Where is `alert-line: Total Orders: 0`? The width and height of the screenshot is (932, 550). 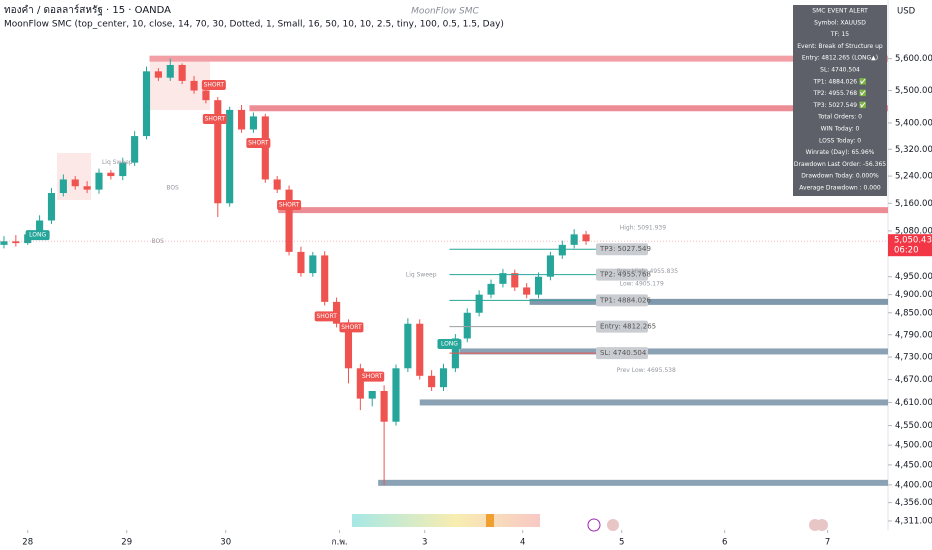 alert-line: Total Orders: 0 is located at coordinates (839, 117).